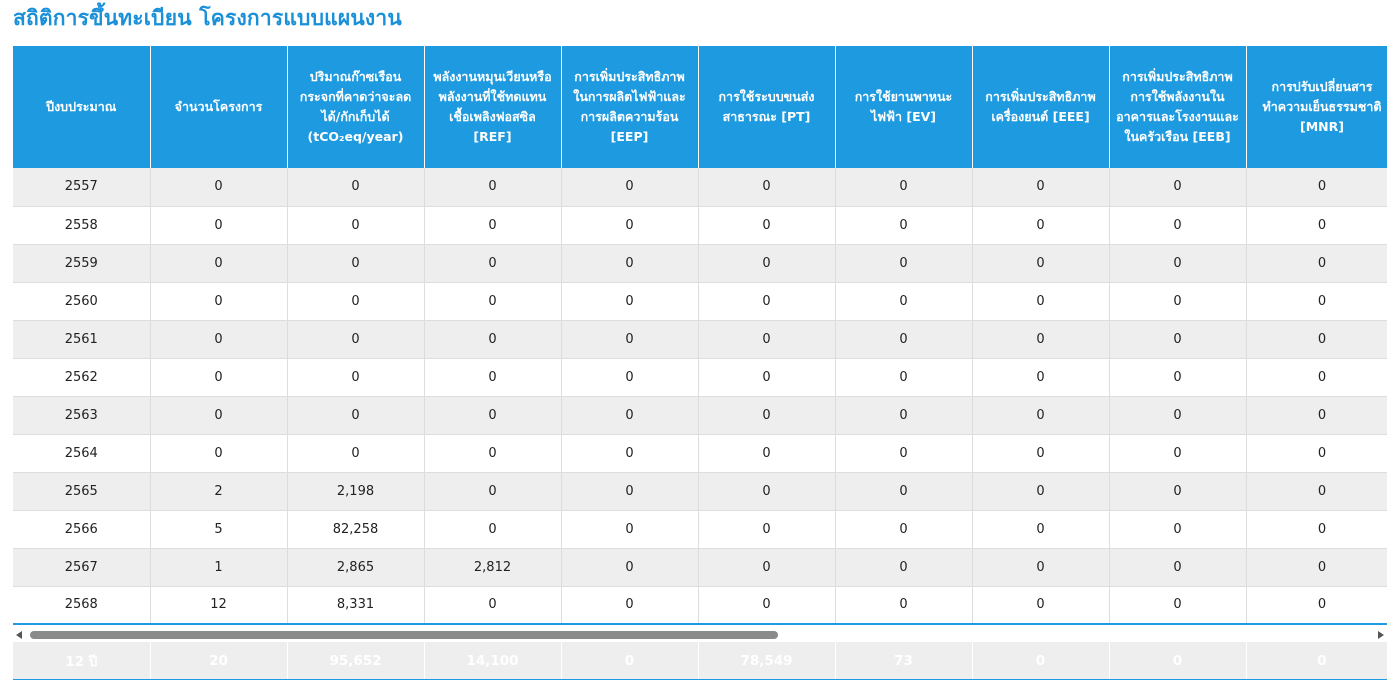 This screenshot has height=681, width=1387. What do you see at coordinates (767, 661) in the screenshot?
I see `total-cell: 78,549` at bounding box center [767, 661].